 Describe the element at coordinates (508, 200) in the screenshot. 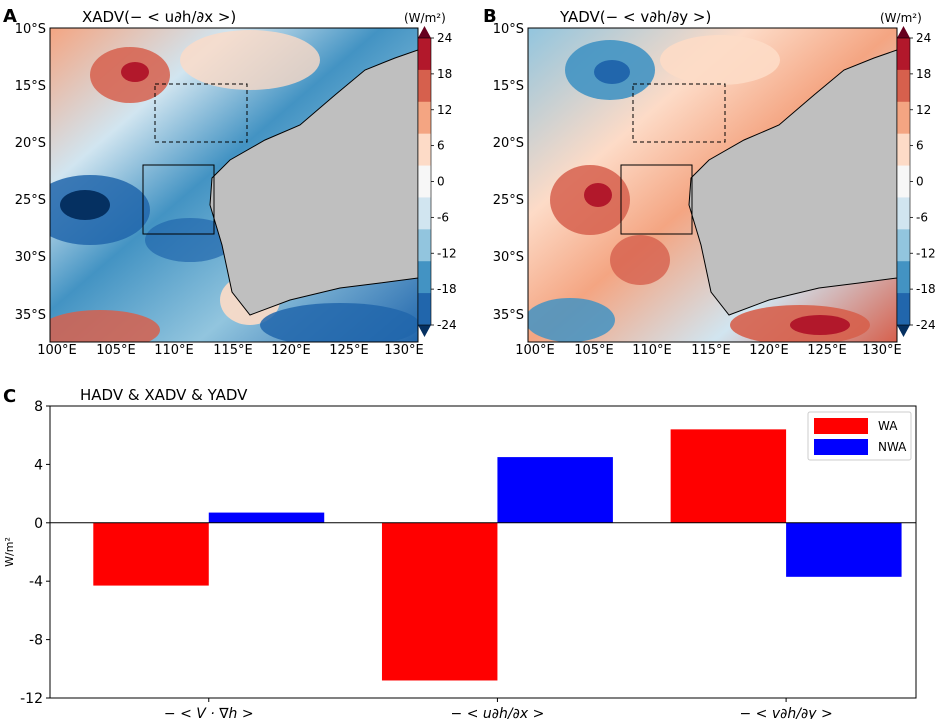

I see `lat-tick: 25°S` at that location.